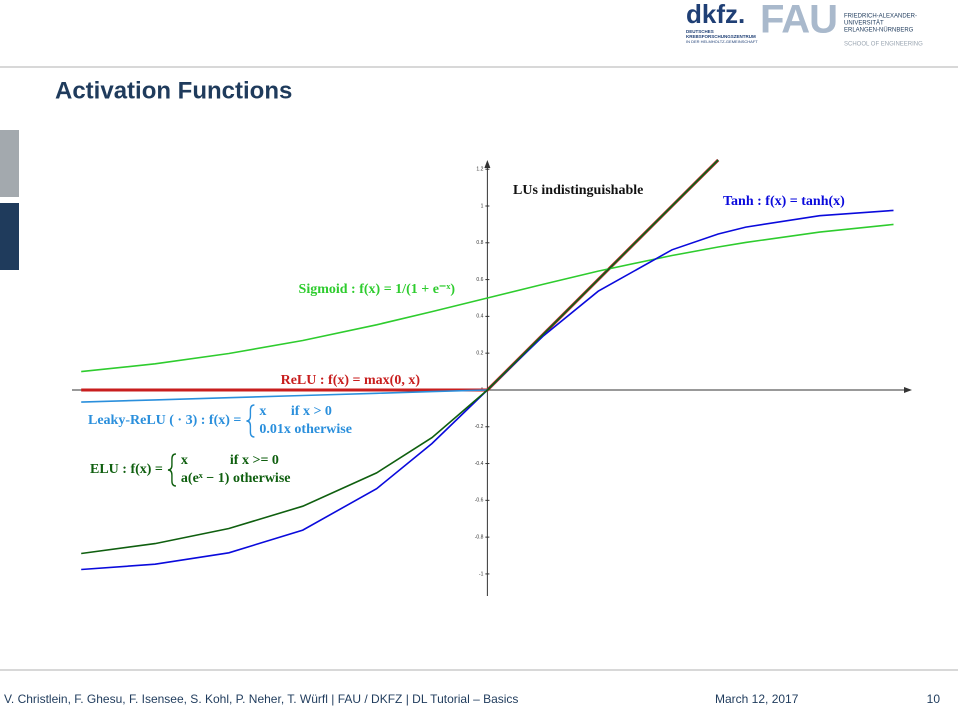 This screenshot has height=714, width=958. Describe the element at coordinates (481, 574) in the screenshot. I see `y-tick-label: -1` at that location.